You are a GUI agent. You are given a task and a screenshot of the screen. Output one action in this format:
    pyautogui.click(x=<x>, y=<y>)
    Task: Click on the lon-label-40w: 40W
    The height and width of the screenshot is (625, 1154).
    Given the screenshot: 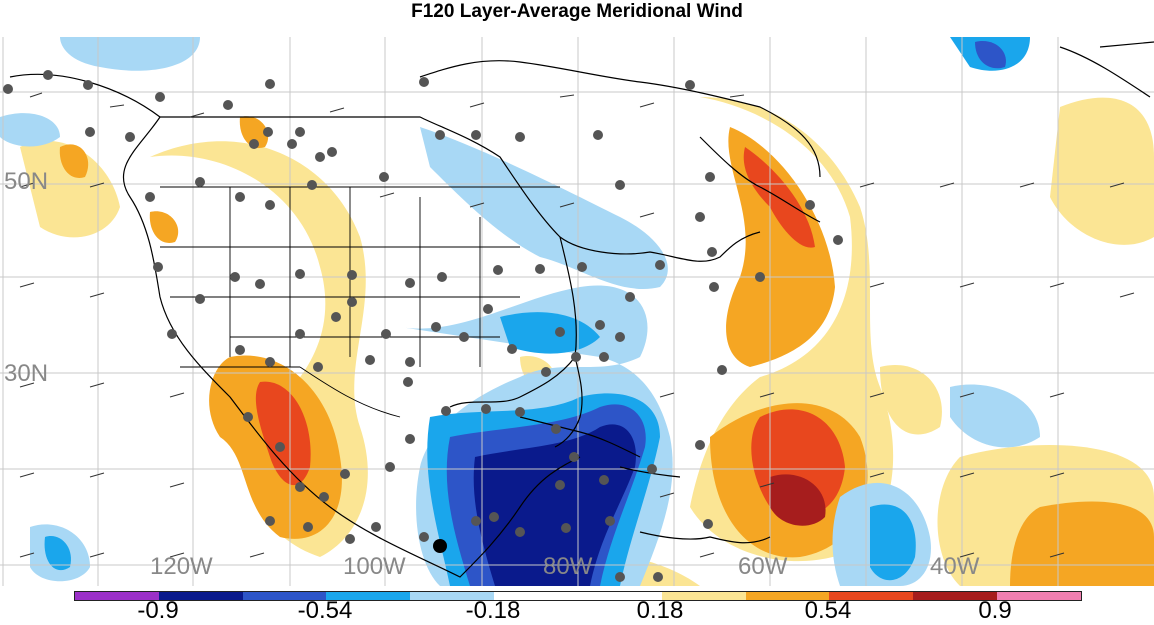 What is the action you would take?
    pyautogui.click(x=955, y=566)
    